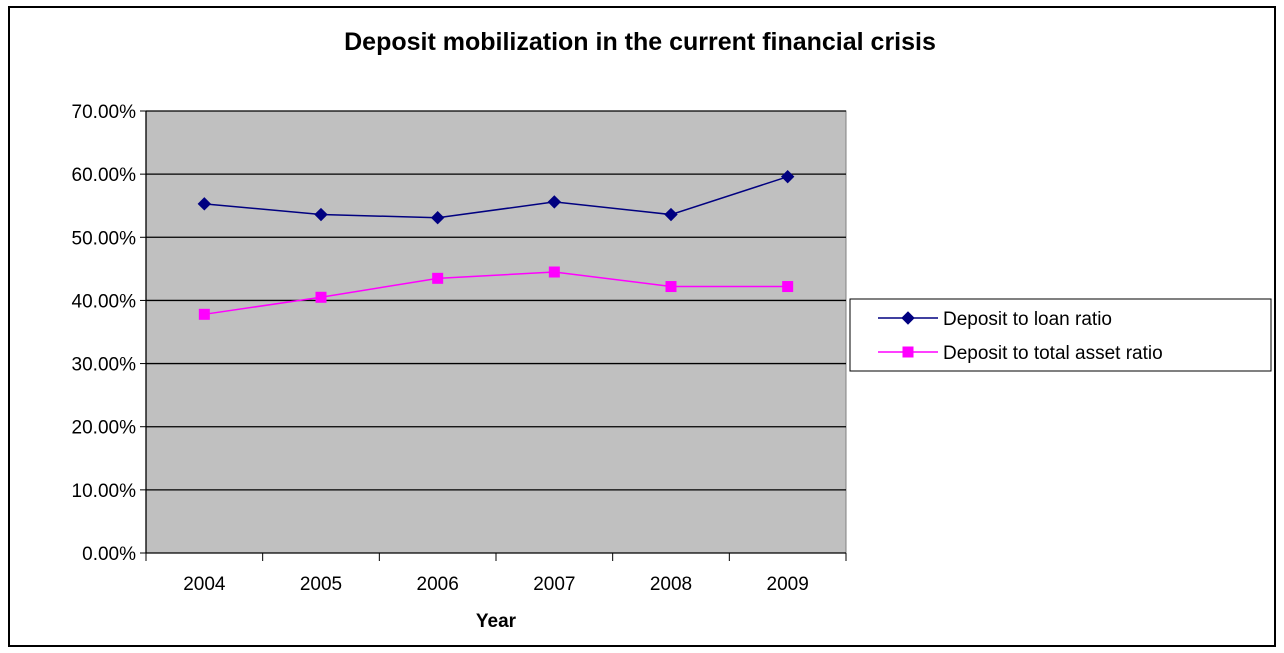  I want to click on x-tick-label: 2007, so click(554, 584).